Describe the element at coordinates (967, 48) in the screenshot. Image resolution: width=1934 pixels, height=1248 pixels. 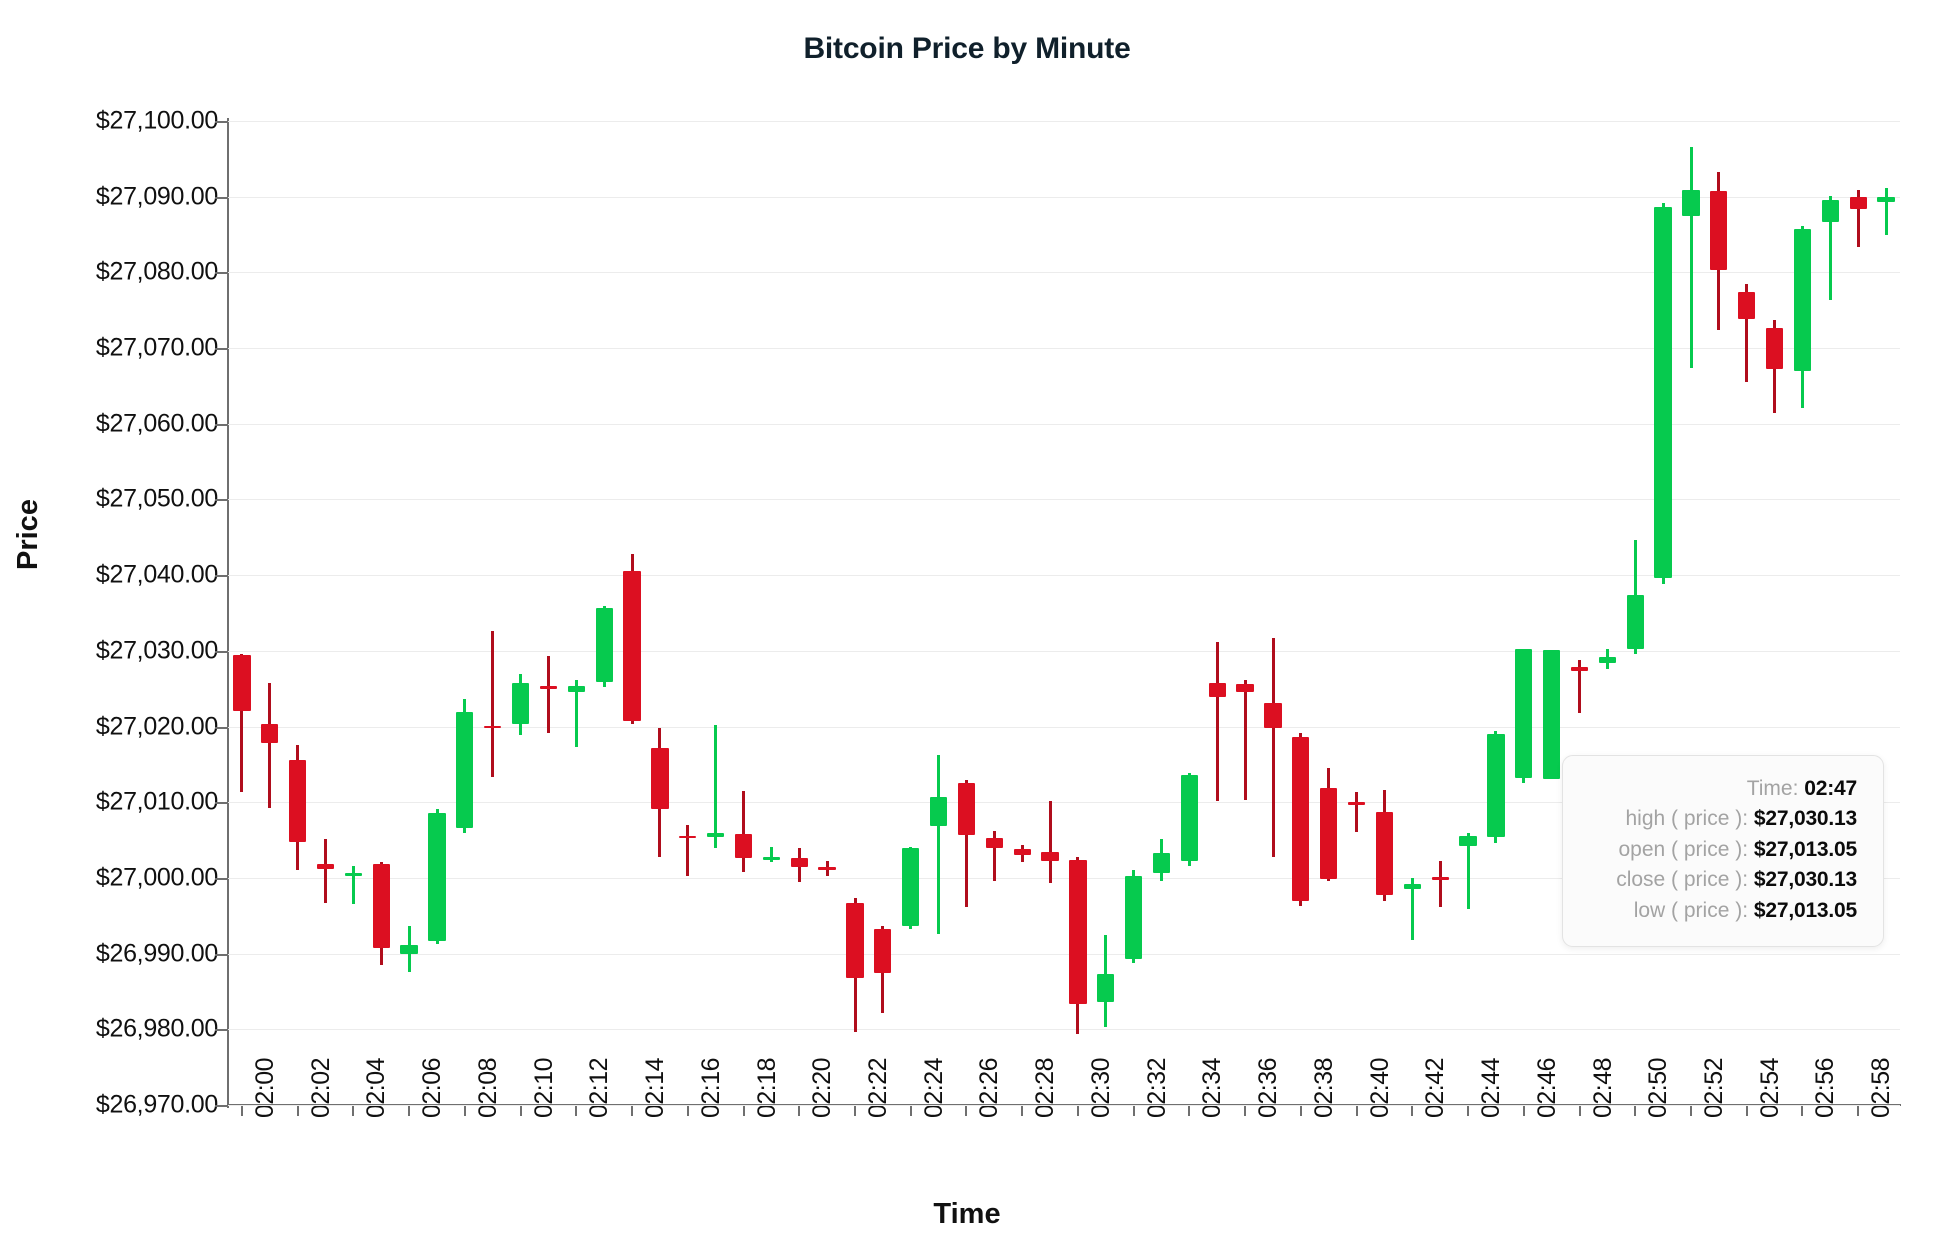
I see `chart-title: Bitcoin Price by Minute` at that location.